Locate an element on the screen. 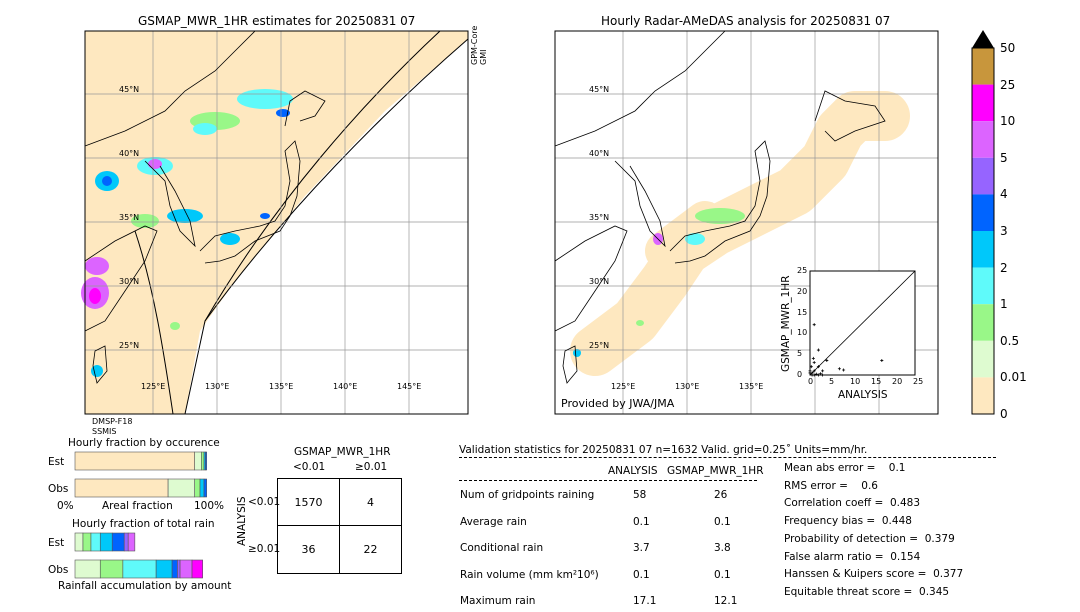 Image resolution: width=1080 pixels, height=612 pixels. y-tick-label: 25 is located at coordinates (802, 270).